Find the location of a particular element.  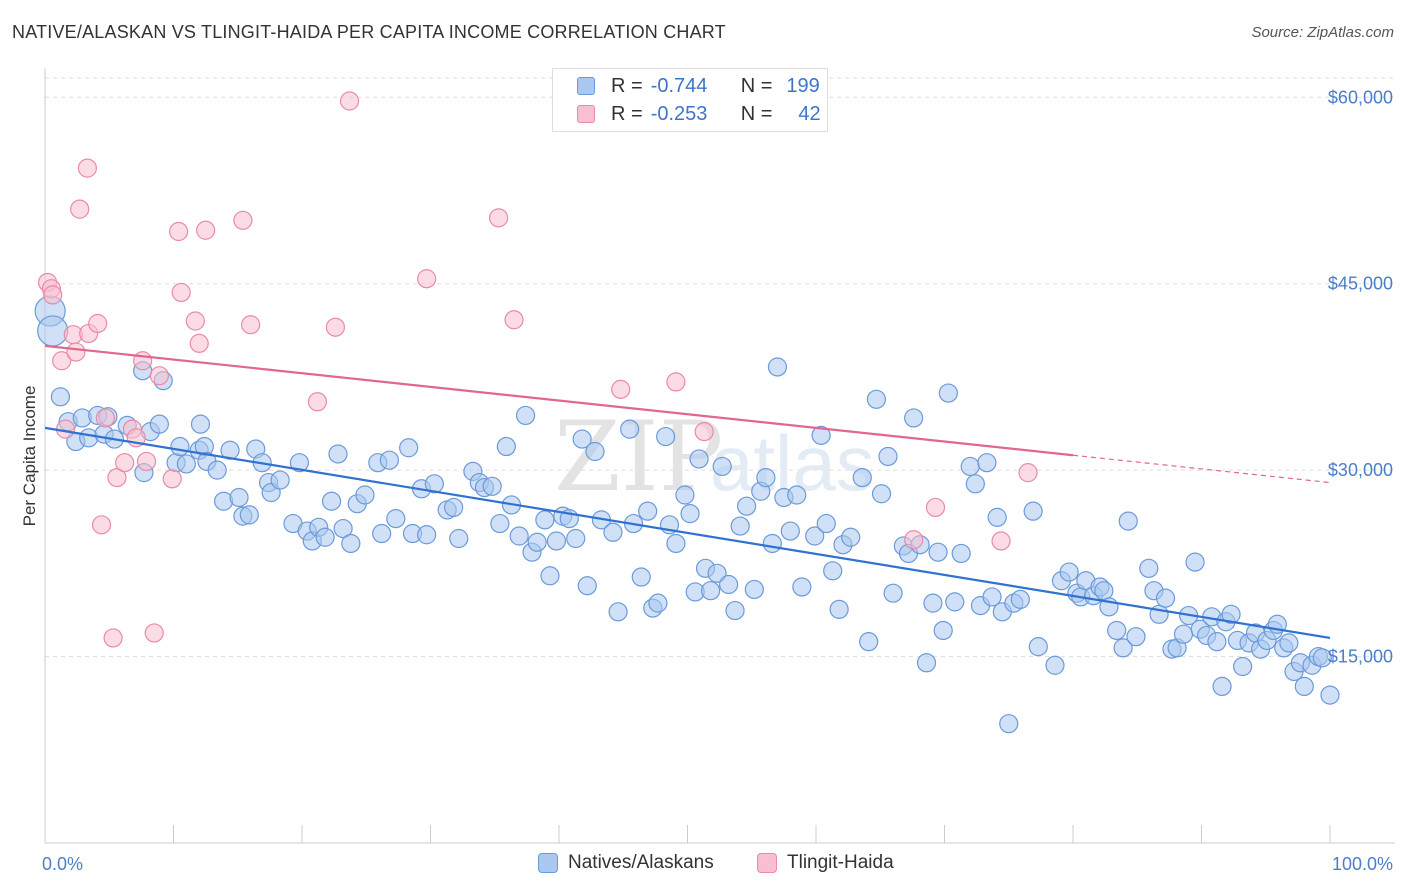

legend-swatch-tlingit is located at coordinates (586, 114).